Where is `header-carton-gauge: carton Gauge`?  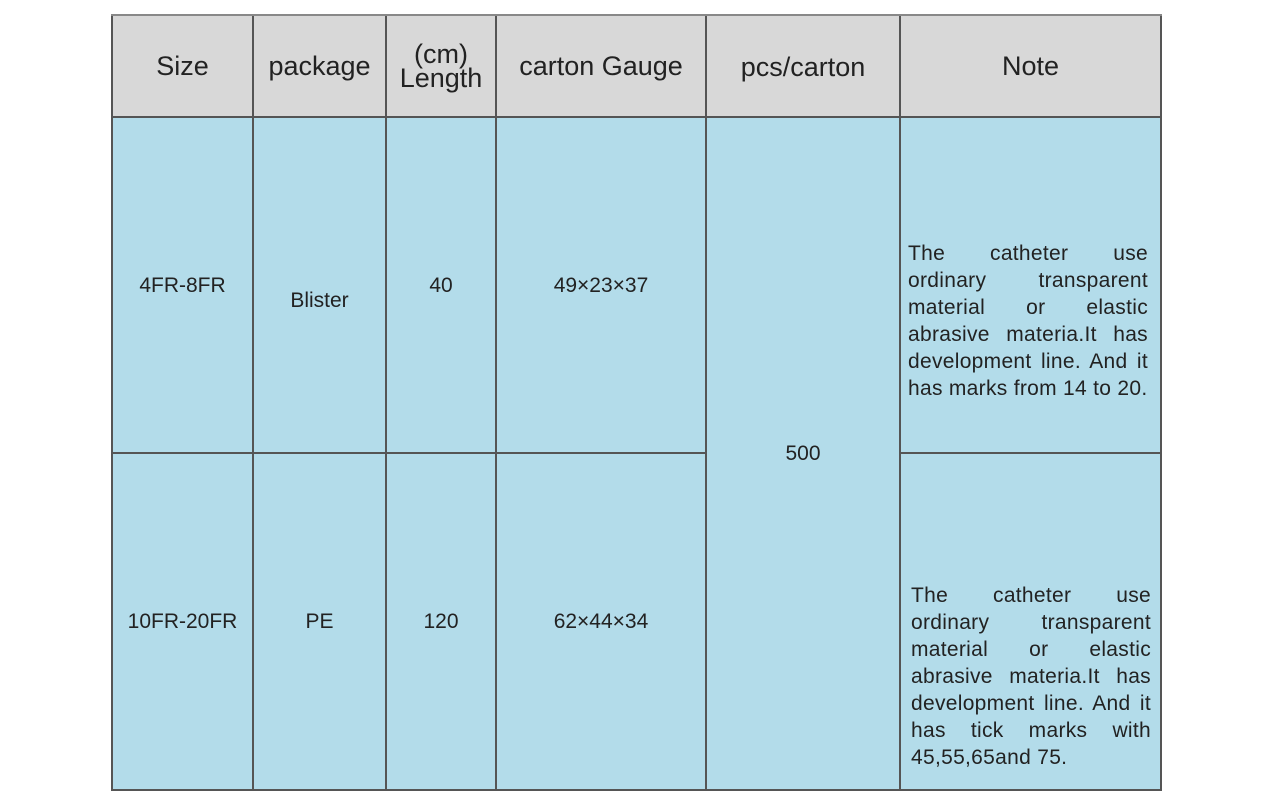
header-carton-gauge: carton Gauge is located at coordinates (601, 66).